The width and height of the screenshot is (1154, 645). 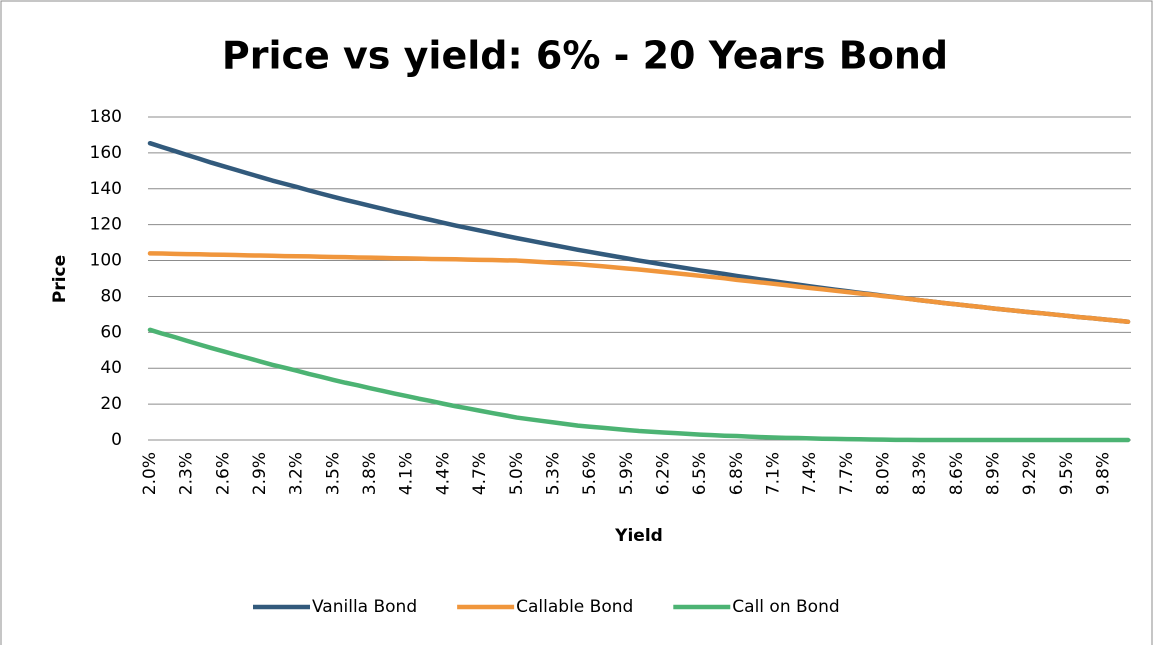 What do you see at coordinates (111, 296) in the screenshot?
I see `y-tick-label: 80` at bounding box center [111, 296].